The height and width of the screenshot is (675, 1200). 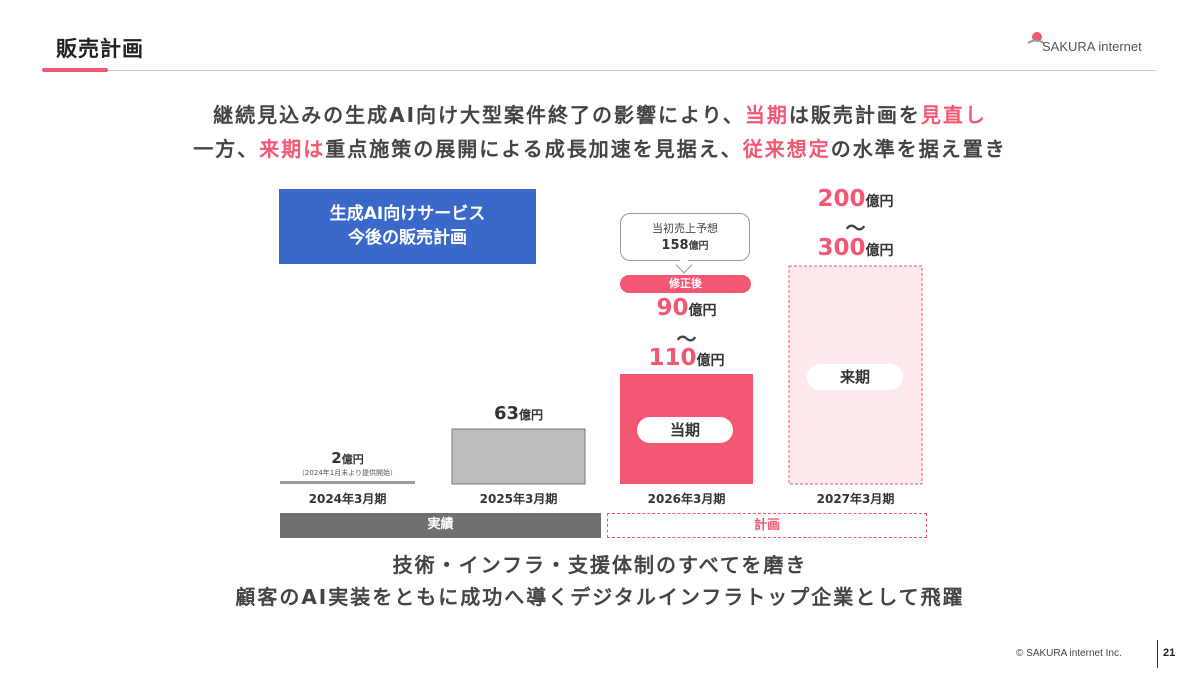 What do you see at coordinates (841, 248) in the screenshot?
I see `value-fy2027-high: 300` at bounding box center [841, 248].